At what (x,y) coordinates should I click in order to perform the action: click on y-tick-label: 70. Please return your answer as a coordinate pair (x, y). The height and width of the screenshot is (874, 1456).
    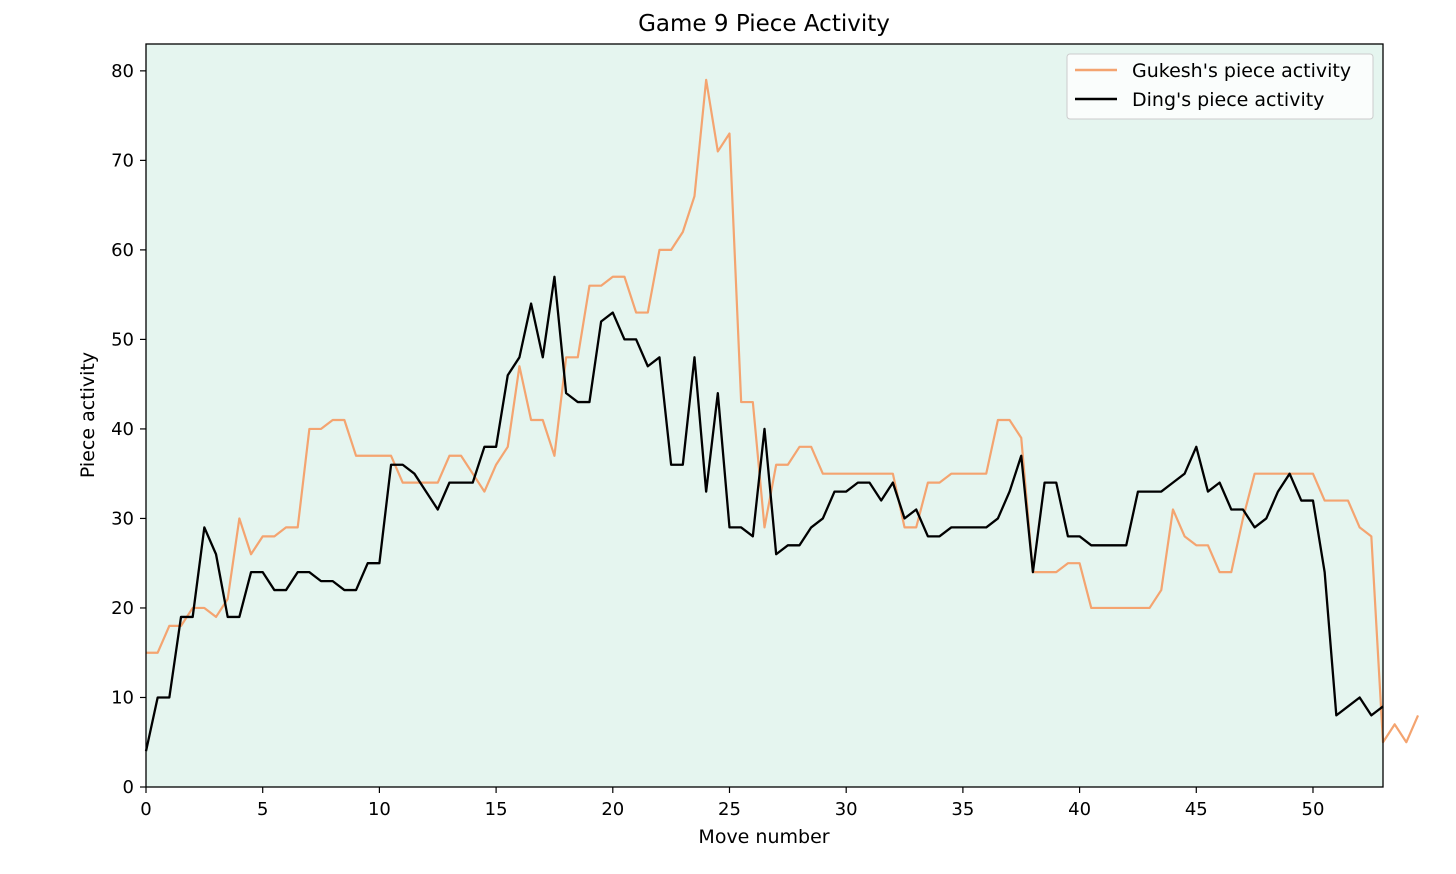
    Looking at the image, I should click on (122, 160).